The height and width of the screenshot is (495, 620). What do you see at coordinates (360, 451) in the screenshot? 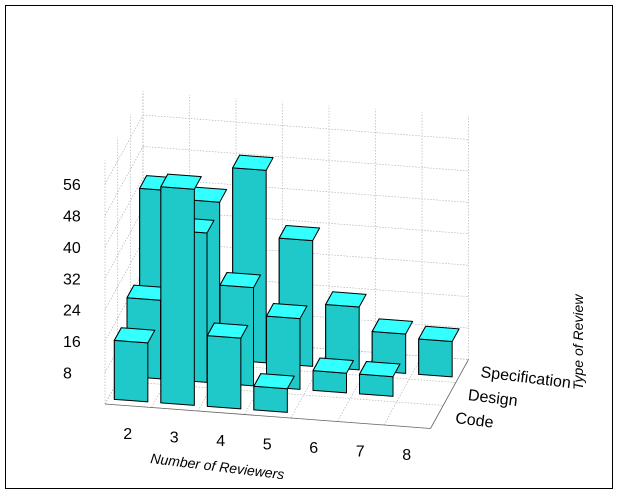
I see `x-tick-label: 7` at bounding box center [360, 451].